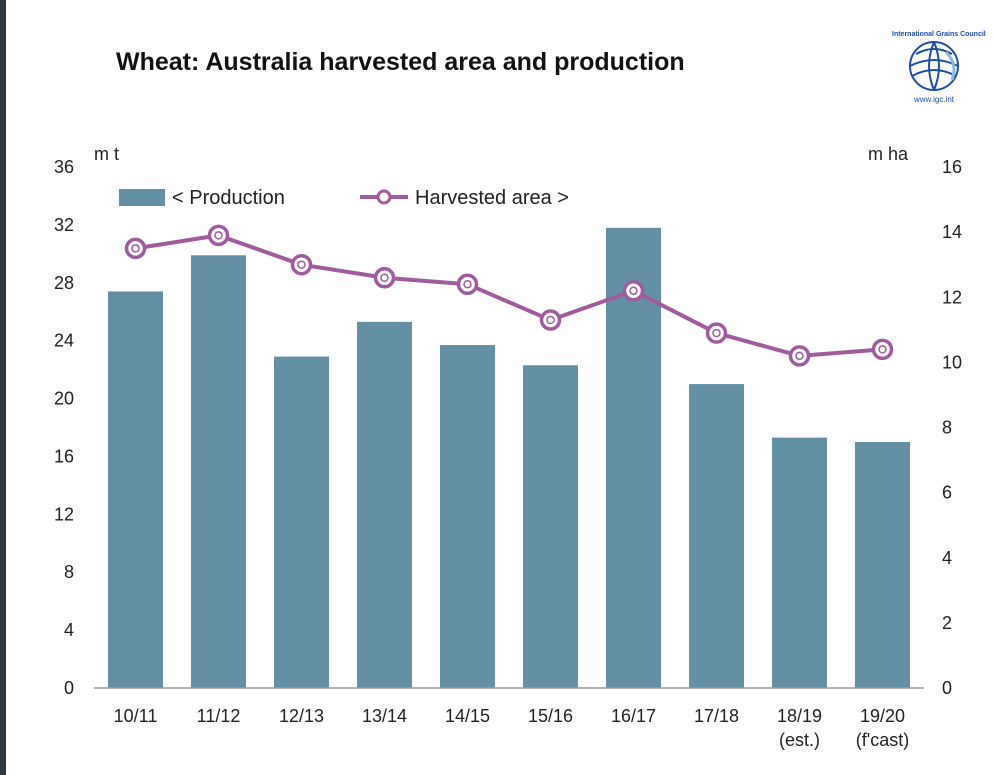 This screenshot has width=995, height=775. What do you see at coordinates (384, 716) in the screenshot?
I see `x-axis-tick-label: 13/14` at bounding box center [384, 716].